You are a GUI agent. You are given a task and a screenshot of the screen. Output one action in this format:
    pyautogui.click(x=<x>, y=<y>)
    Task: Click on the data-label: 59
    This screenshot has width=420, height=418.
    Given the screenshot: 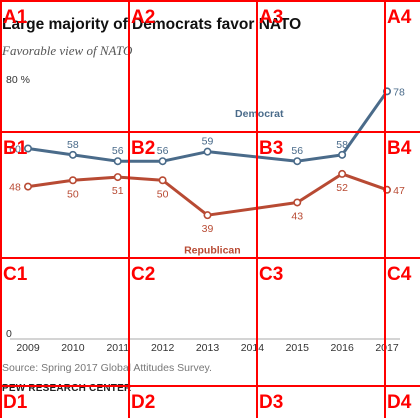 What is the action you would take?
    pyautogui.click(x=208, y=142)
    